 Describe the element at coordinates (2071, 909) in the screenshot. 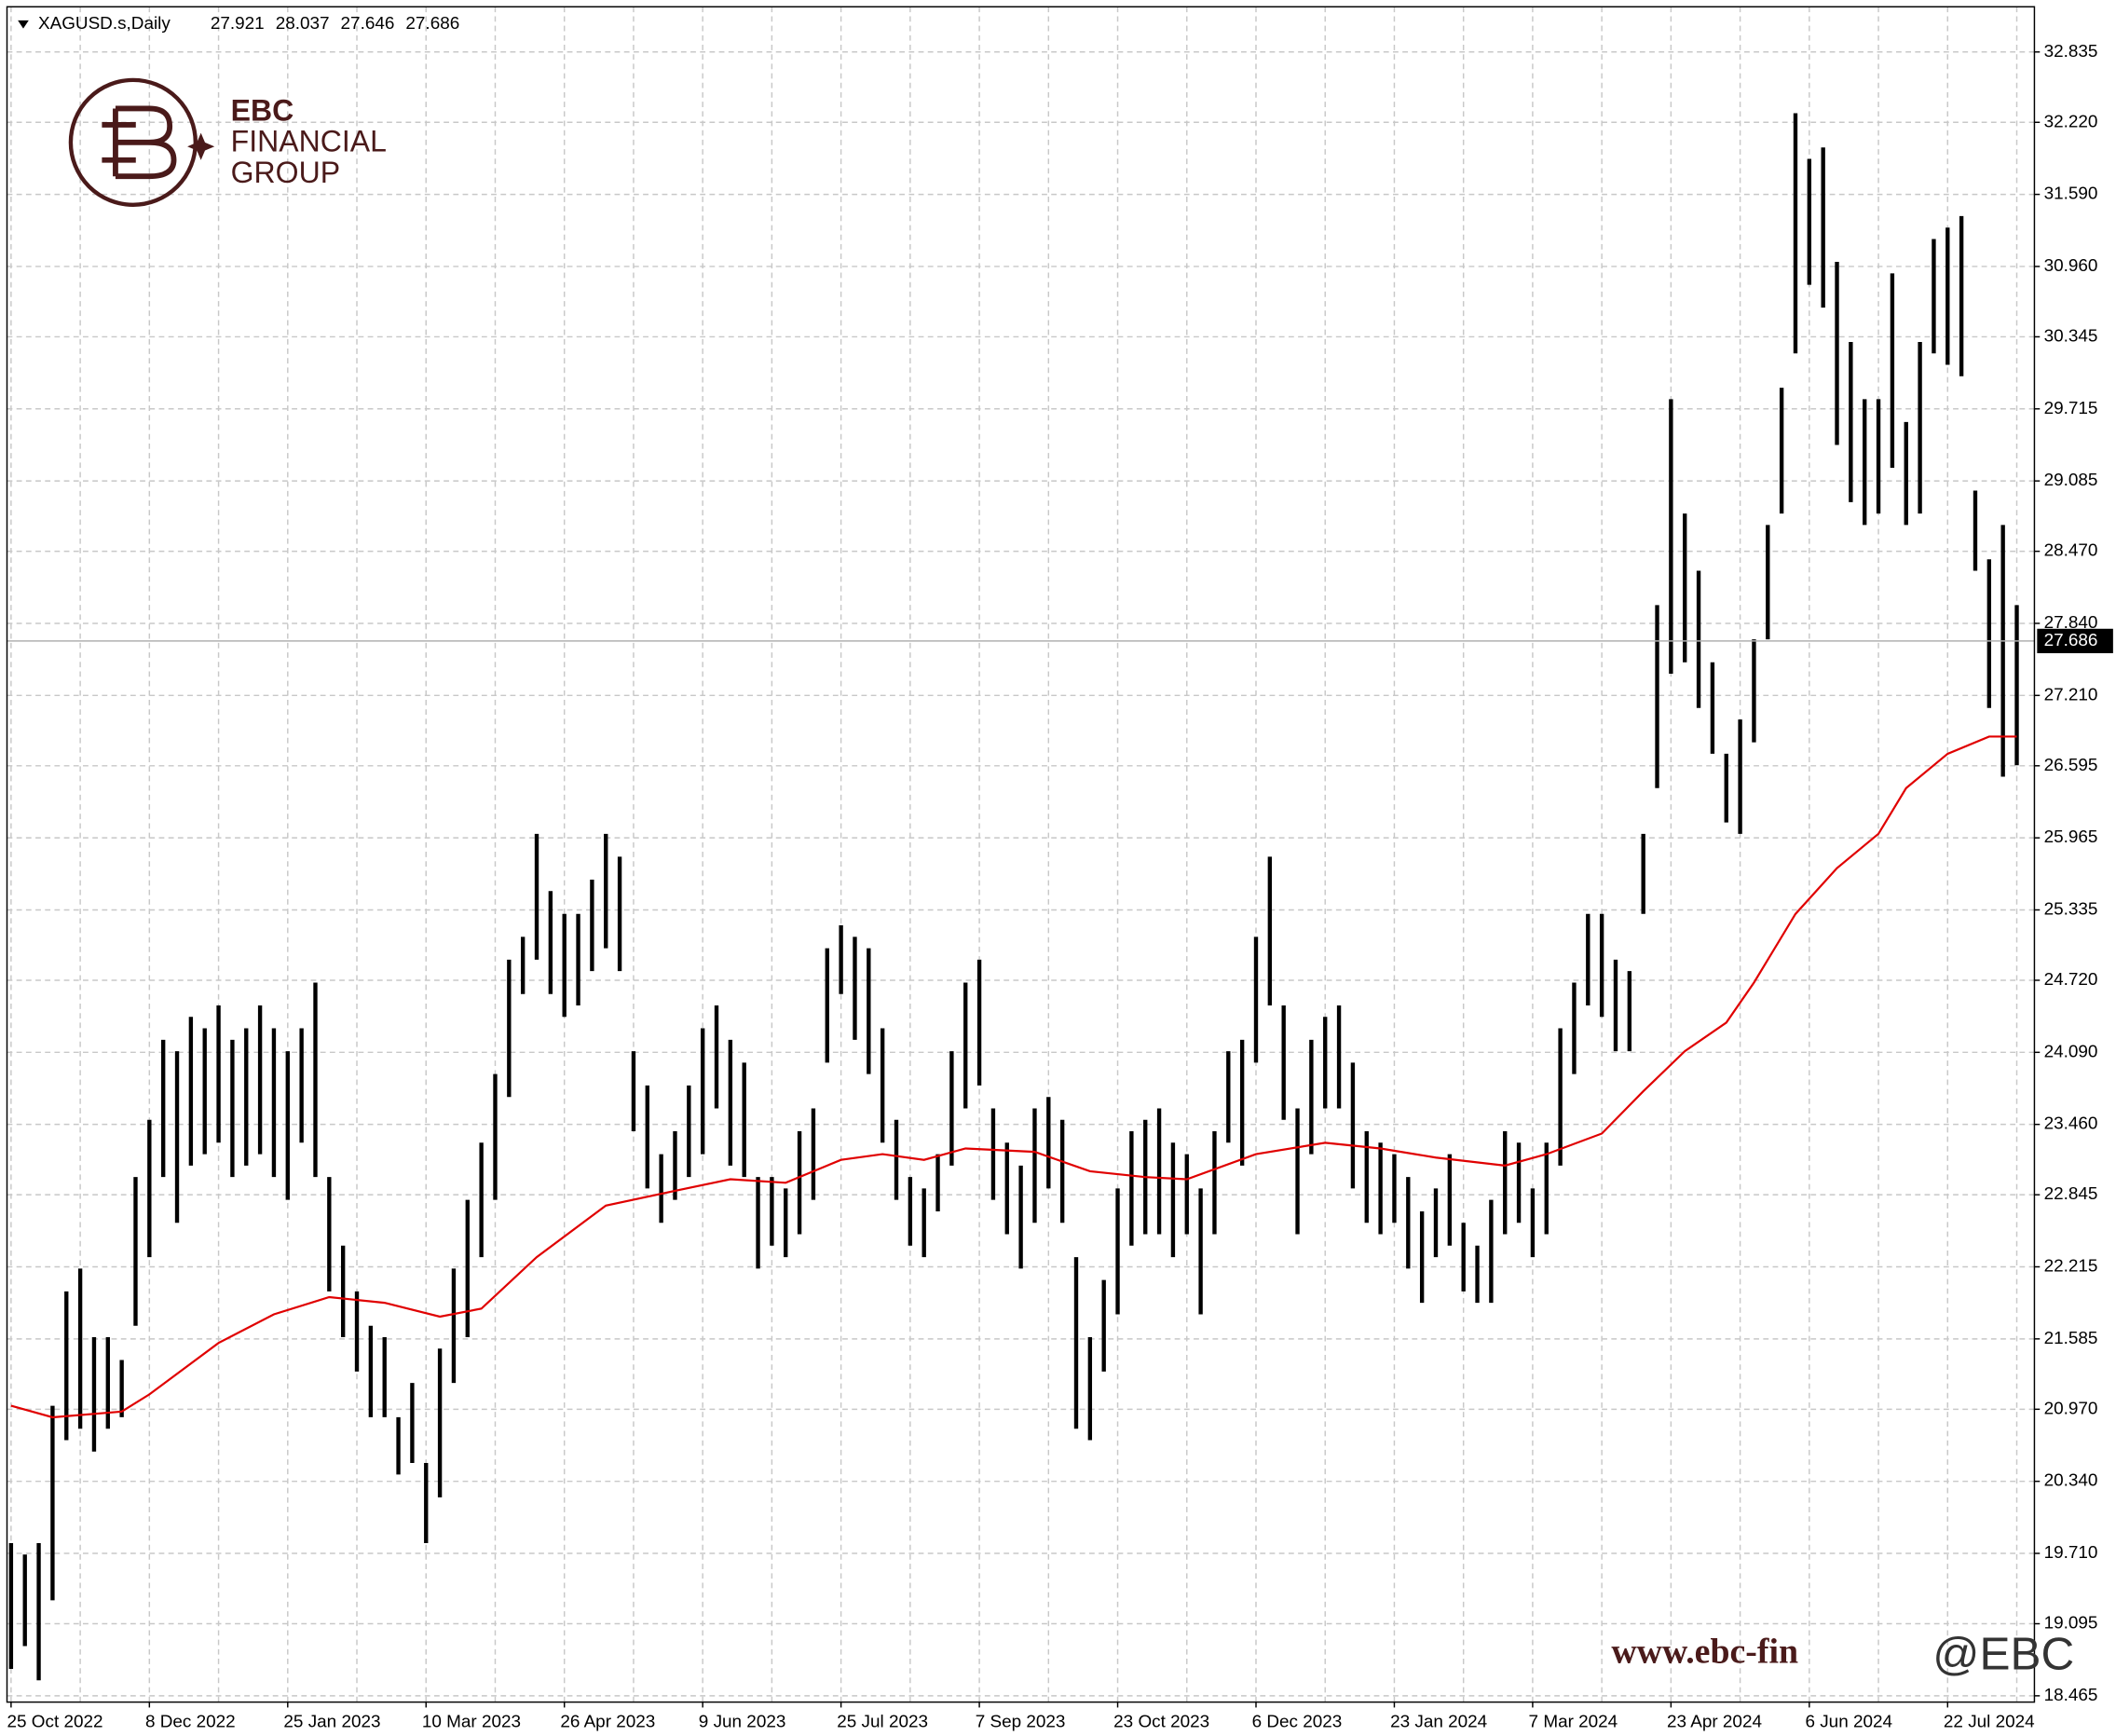

I see `y-tick-label: 25.335` at that location.